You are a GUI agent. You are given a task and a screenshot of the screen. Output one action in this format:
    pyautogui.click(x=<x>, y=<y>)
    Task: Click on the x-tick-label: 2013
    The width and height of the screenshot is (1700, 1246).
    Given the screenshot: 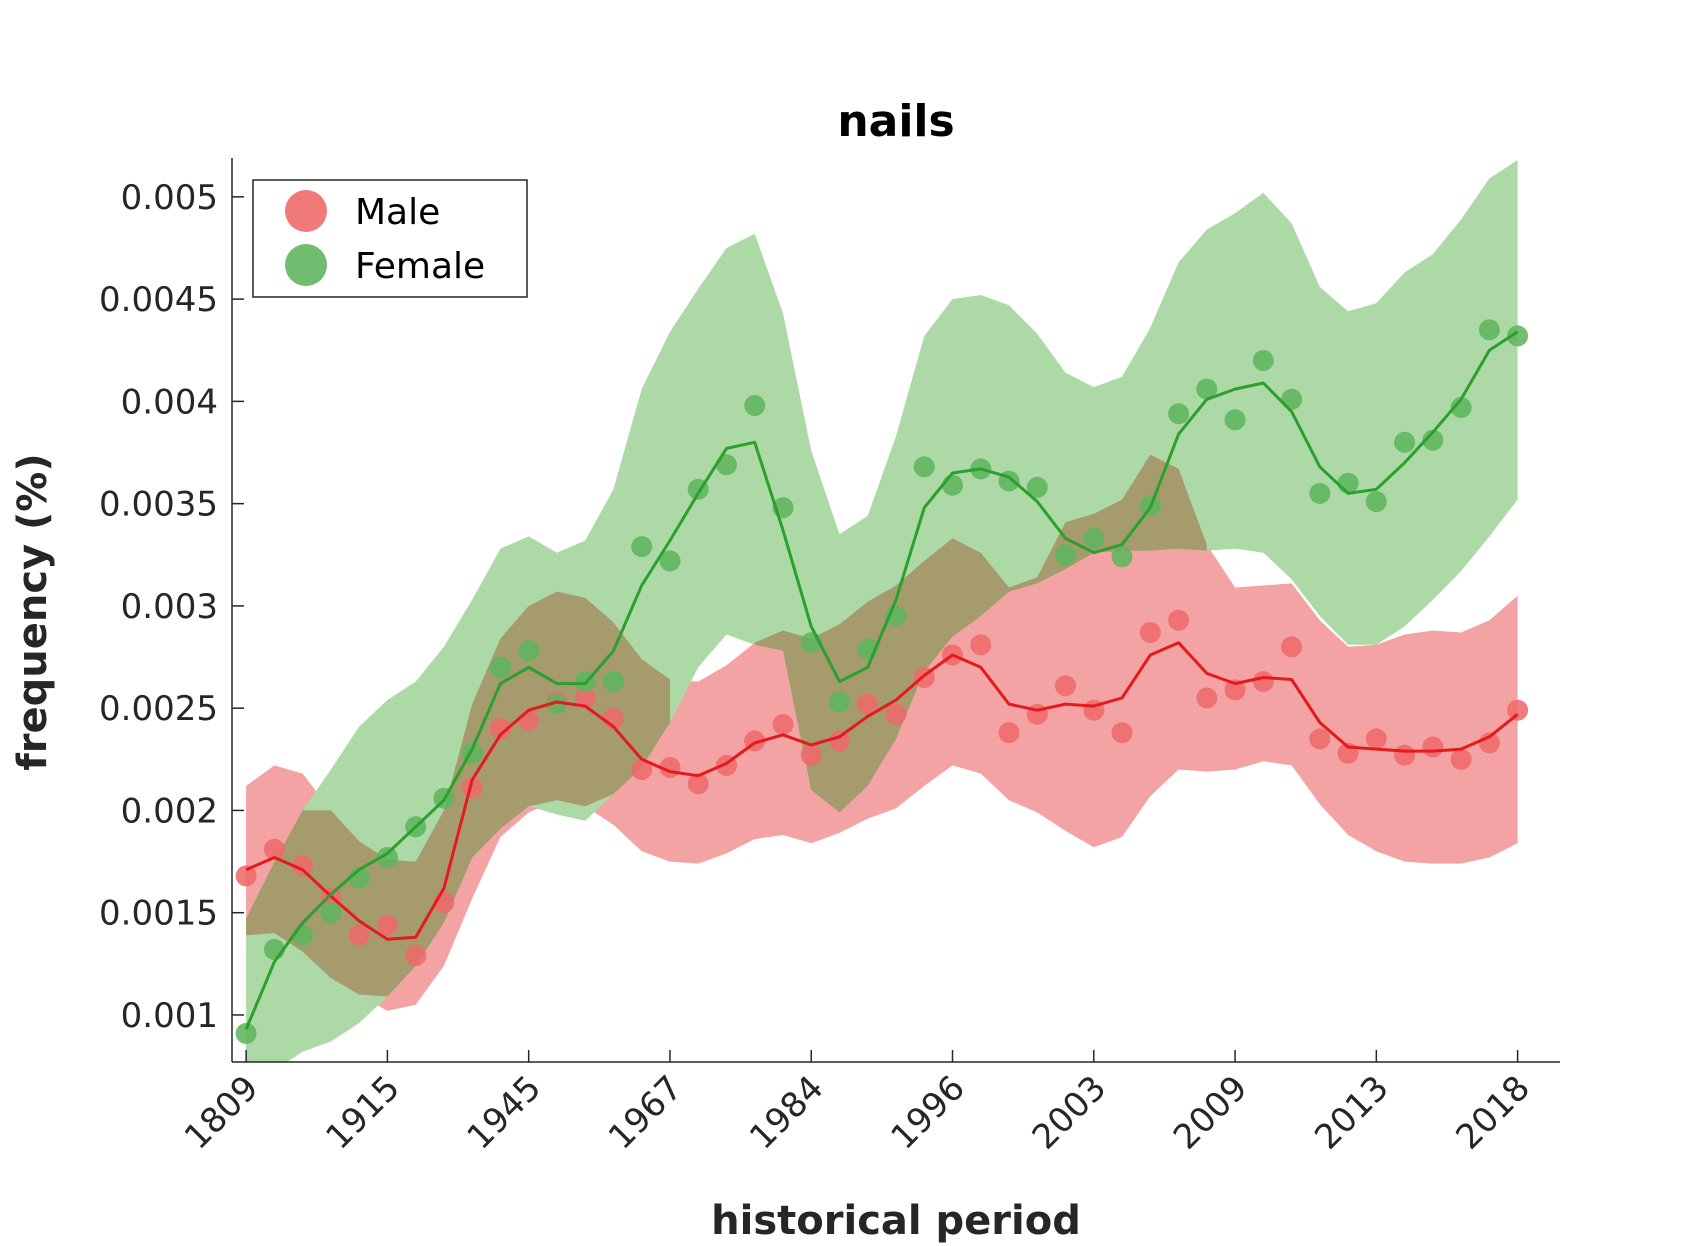 What is the action you would take?
    pyautogui.click(x=1351, y=1112)
    